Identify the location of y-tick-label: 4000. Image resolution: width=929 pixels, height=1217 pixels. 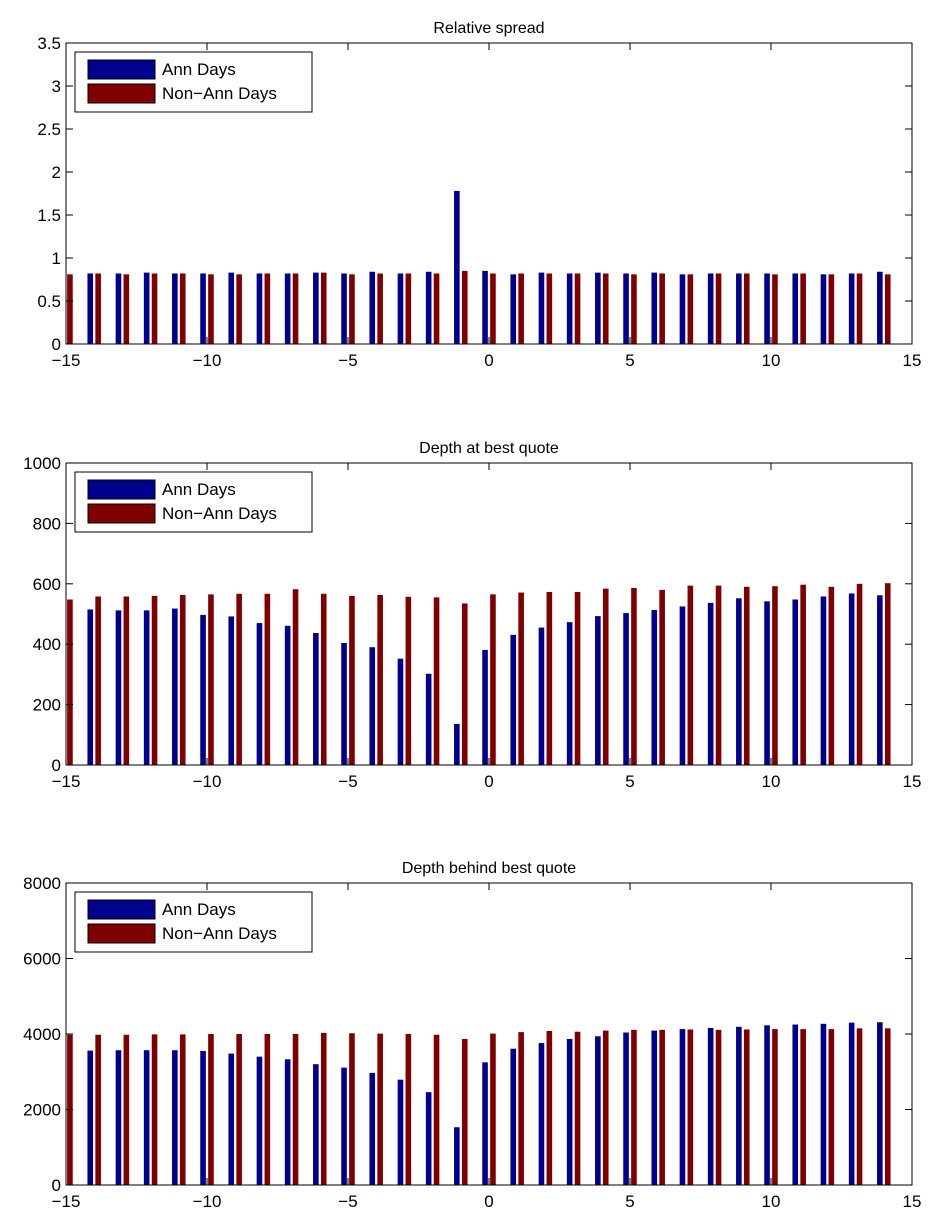
(42, 1034).